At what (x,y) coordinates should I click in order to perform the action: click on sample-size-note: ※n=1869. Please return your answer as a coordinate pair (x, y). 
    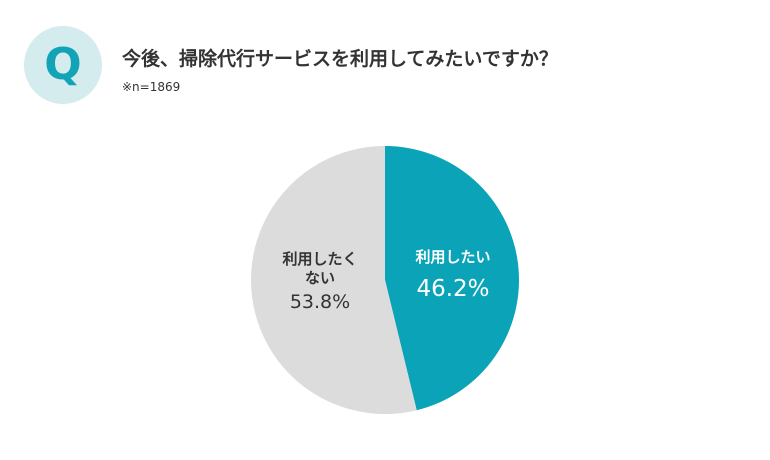
    Looking at the image, I should click on (151, 87).